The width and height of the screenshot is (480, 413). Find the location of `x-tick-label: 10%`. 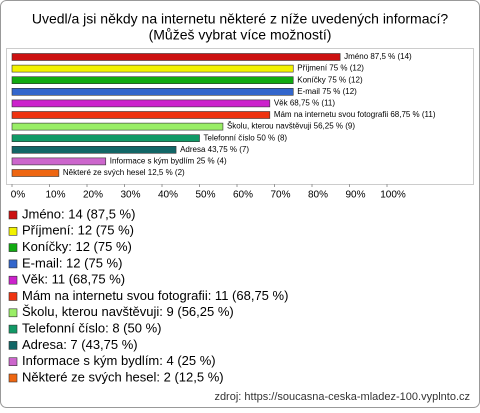

x-tick-label: 10% is located at coordinates (55, 195).